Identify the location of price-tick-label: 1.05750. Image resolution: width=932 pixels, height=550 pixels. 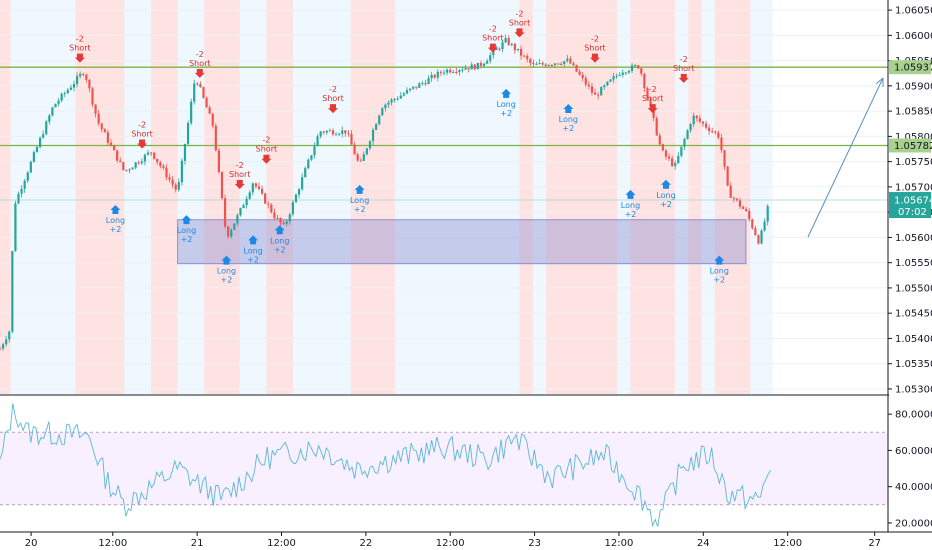
(913, 162).